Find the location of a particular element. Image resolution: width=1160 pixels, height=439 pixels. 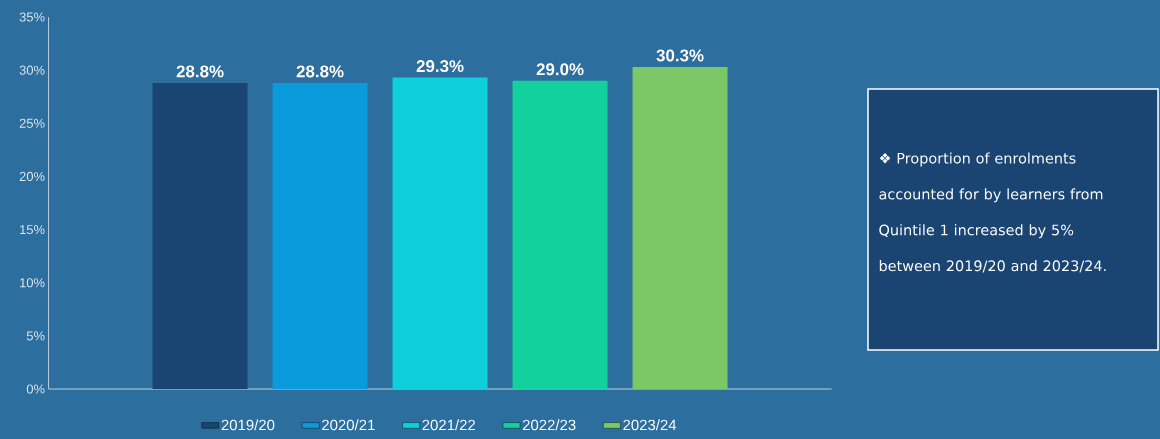

y-tick-label: 20% is located at coordinates (32, 176).